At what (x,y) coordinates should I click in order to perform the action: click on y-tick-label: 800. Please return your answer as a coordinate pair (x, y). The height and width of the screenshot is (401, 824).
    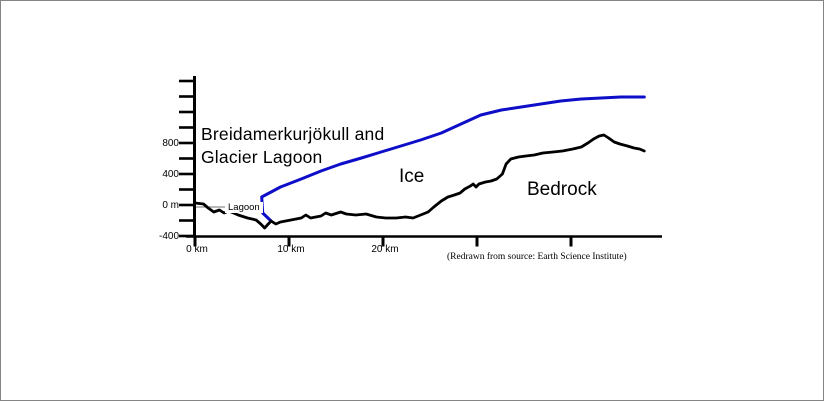
    Looking at the image, I should click on (170, 143).